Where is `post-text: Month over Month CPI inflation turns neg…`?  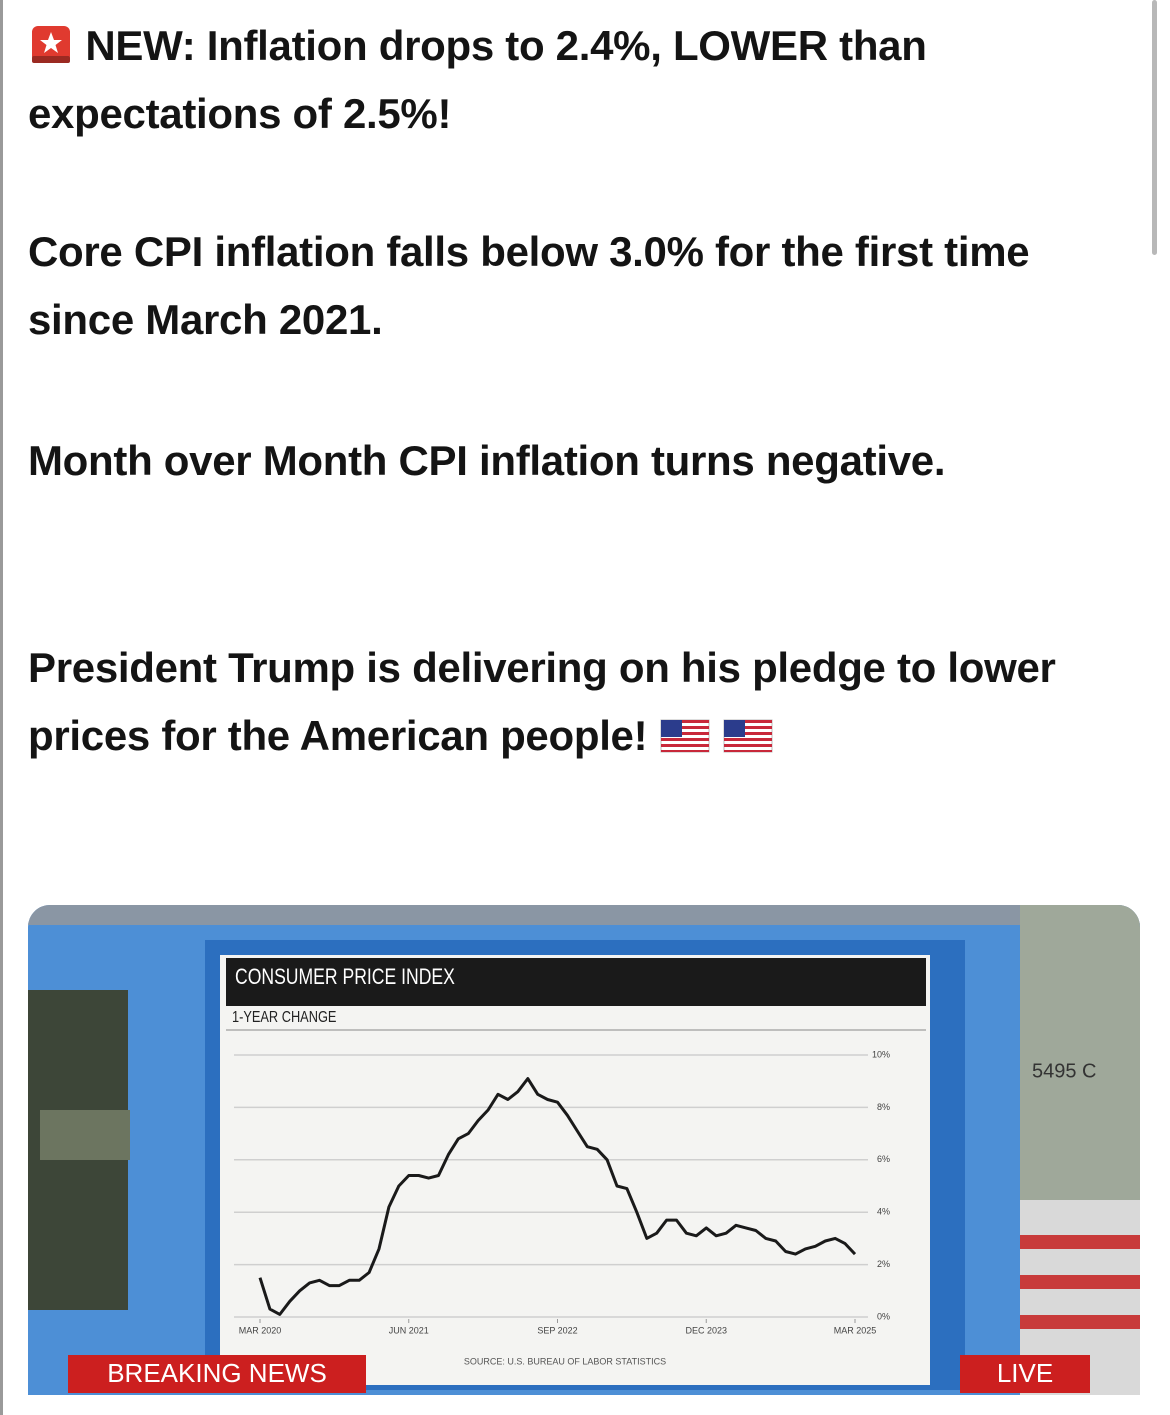 post-text: Month over Month CPI inflation turns neg… is located at coordinates (487, 460).